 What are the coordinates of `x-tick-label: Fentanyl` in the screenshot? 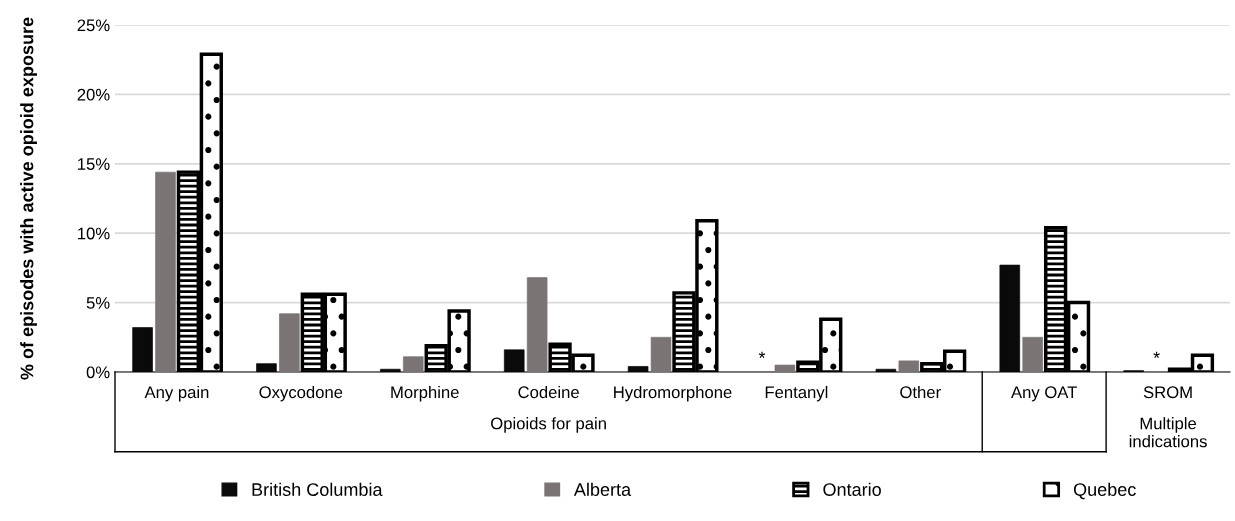 It's located at (796, 393).